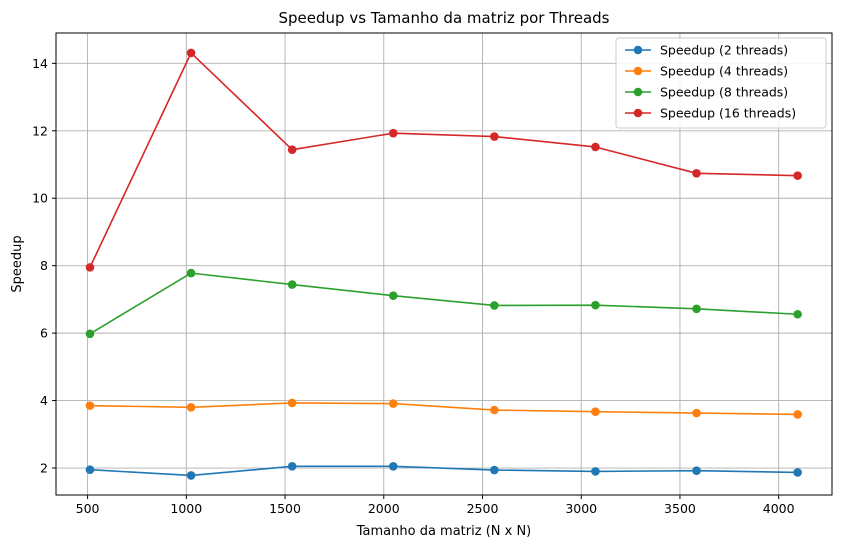  Describe the element at coordinates (724, 92) in the screenshot. I see `legend-label: Speedup (8 threads)` at that location.